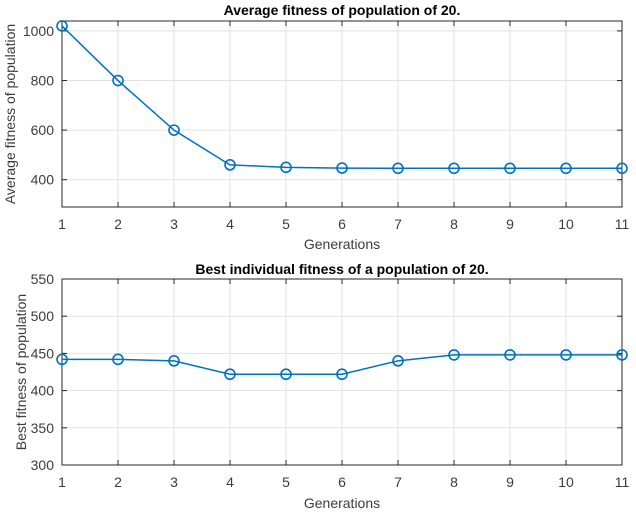  Describe the element at coordinates (10, 114) in the screenshot. I see `y-axis-label: Average fitness of population` at that location.